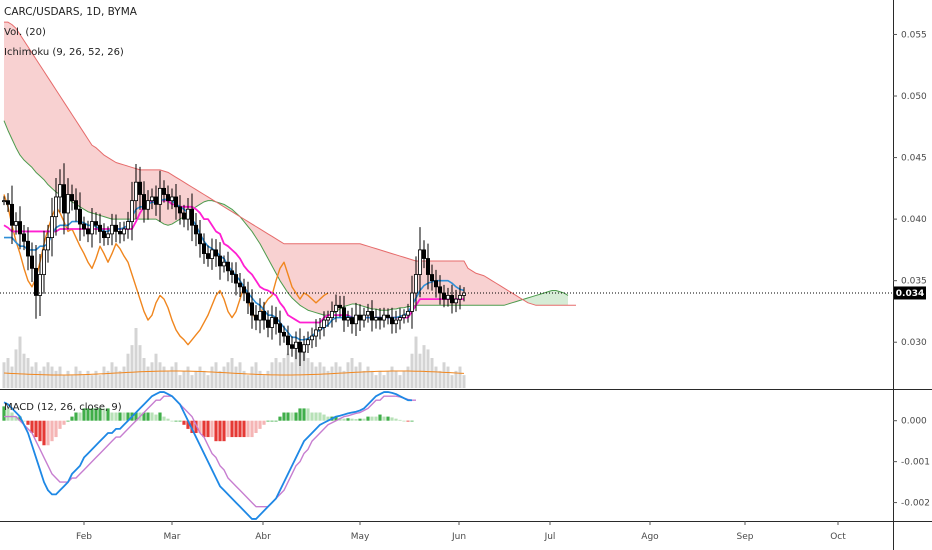  I want to click on volume-legend: Vol. (20), so click(25, 32).